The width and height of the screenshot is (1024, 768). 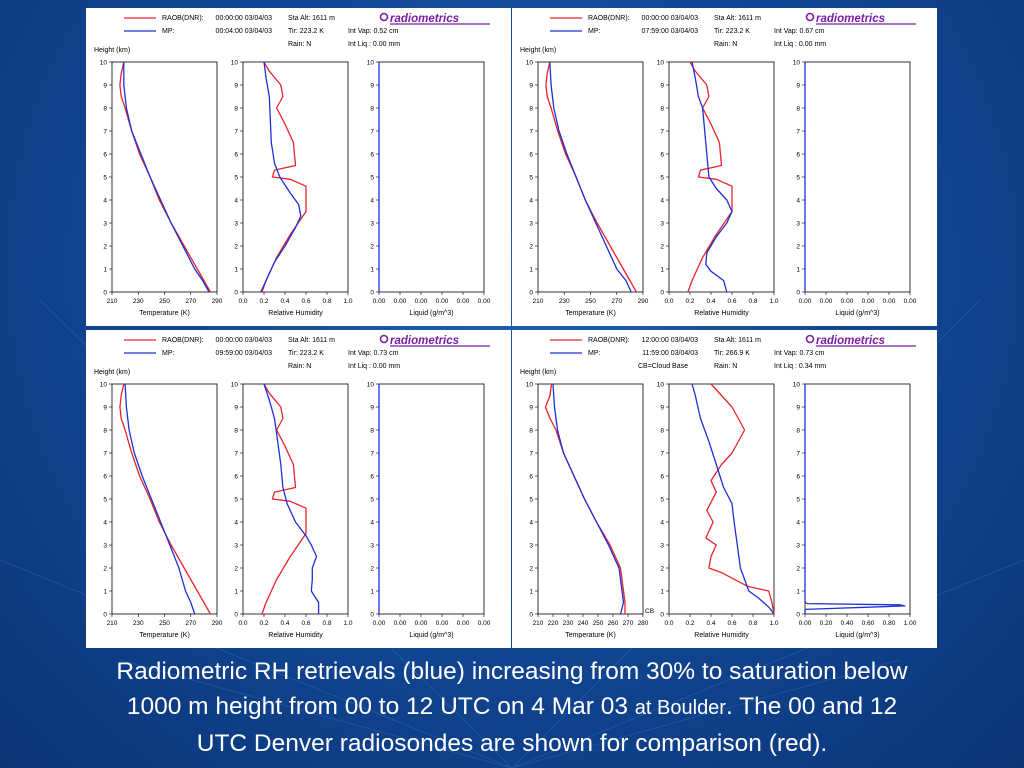 I want to click on integrated-vapor: Int Vap: 0.67 cm, so click(x=799, y=31).